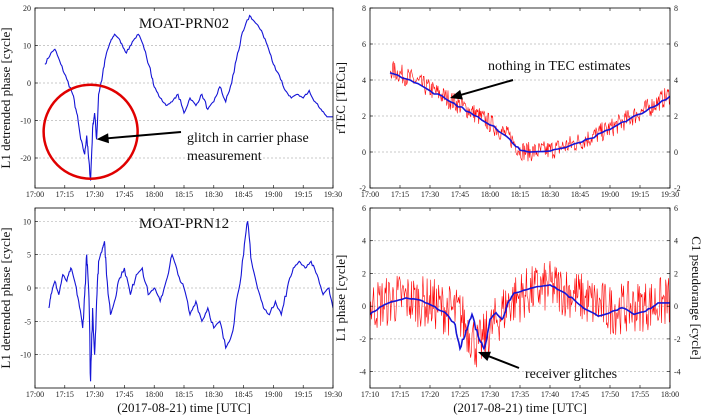  I want to click on y-tick-label: -10, so click(25, 121).